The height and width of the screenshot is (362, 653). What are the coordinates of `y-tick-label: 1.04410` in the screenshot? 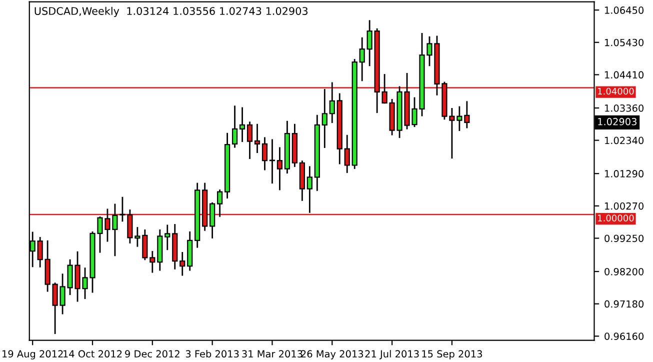 It's located at (624, 75).